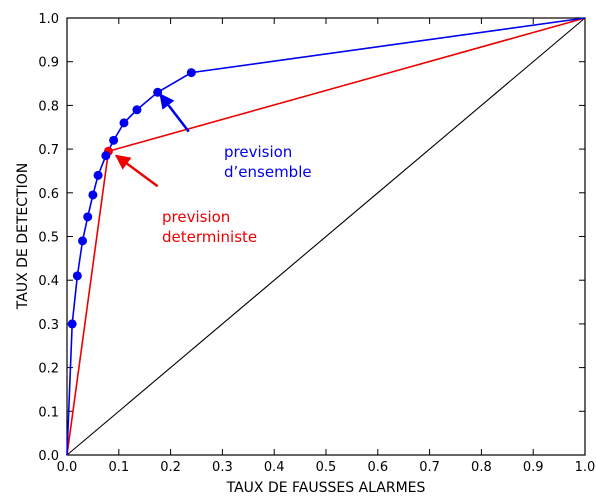 This screenshot has height=497, width=596. What do you see at coordinates (429, 467) in the screenshot?
I see `x-tick-label: 0.7` at bounding box center [429, 467].